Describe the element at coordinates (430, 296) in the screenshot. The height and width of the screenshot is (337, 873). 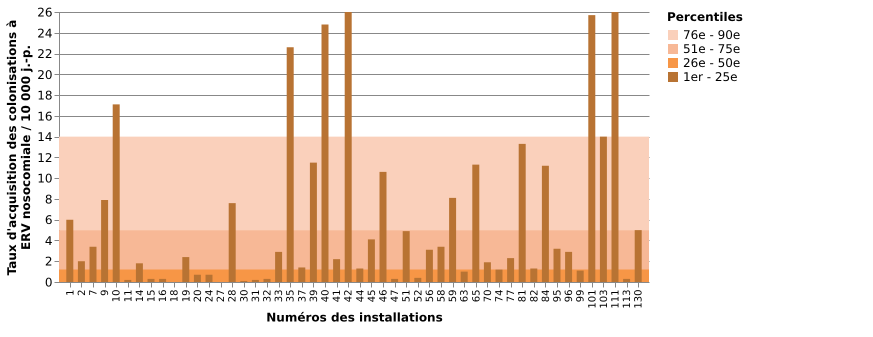
I see `x-tick-label: 56` at that location.